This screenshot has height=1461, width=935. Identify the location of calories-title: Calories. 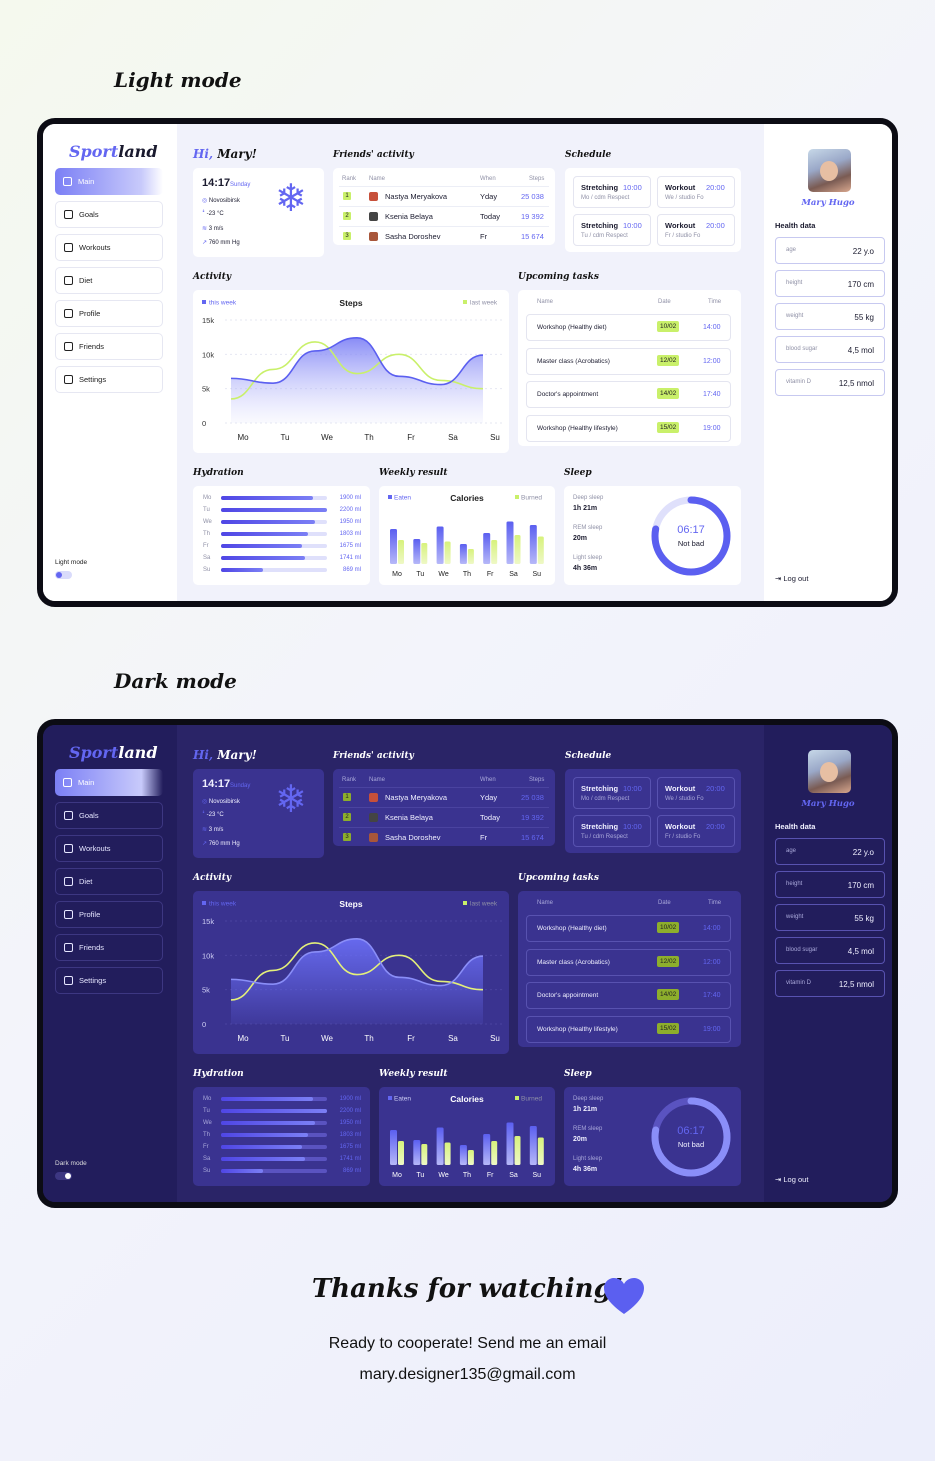
(467, 498).